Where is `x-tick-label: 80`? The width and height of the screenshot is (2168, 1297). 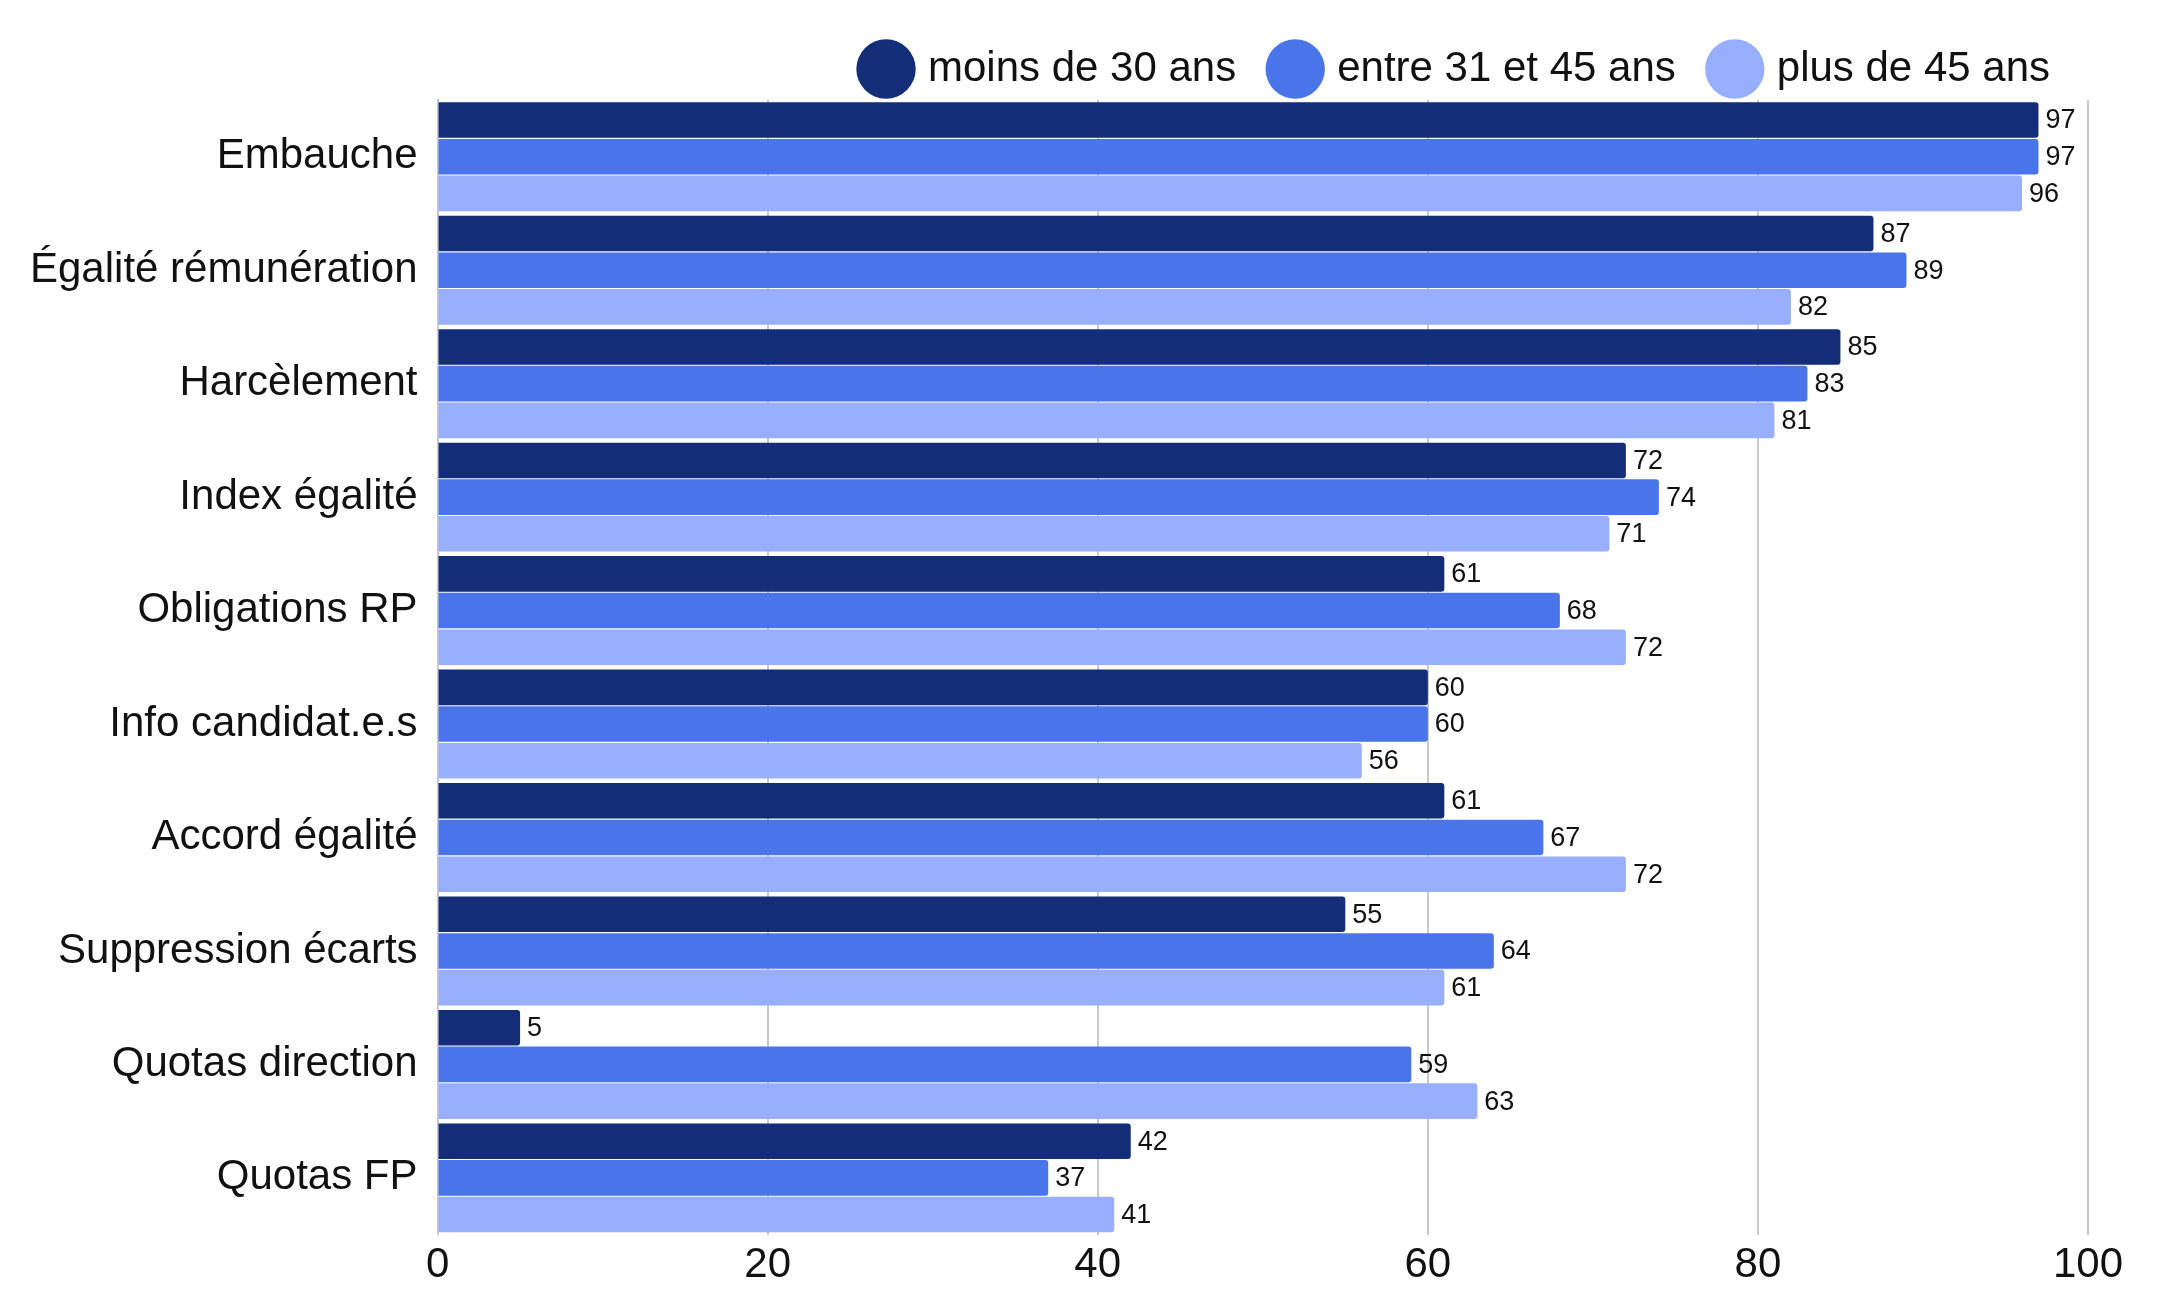 x-tick-label: 80 is located at coordinates (1758, 1263).